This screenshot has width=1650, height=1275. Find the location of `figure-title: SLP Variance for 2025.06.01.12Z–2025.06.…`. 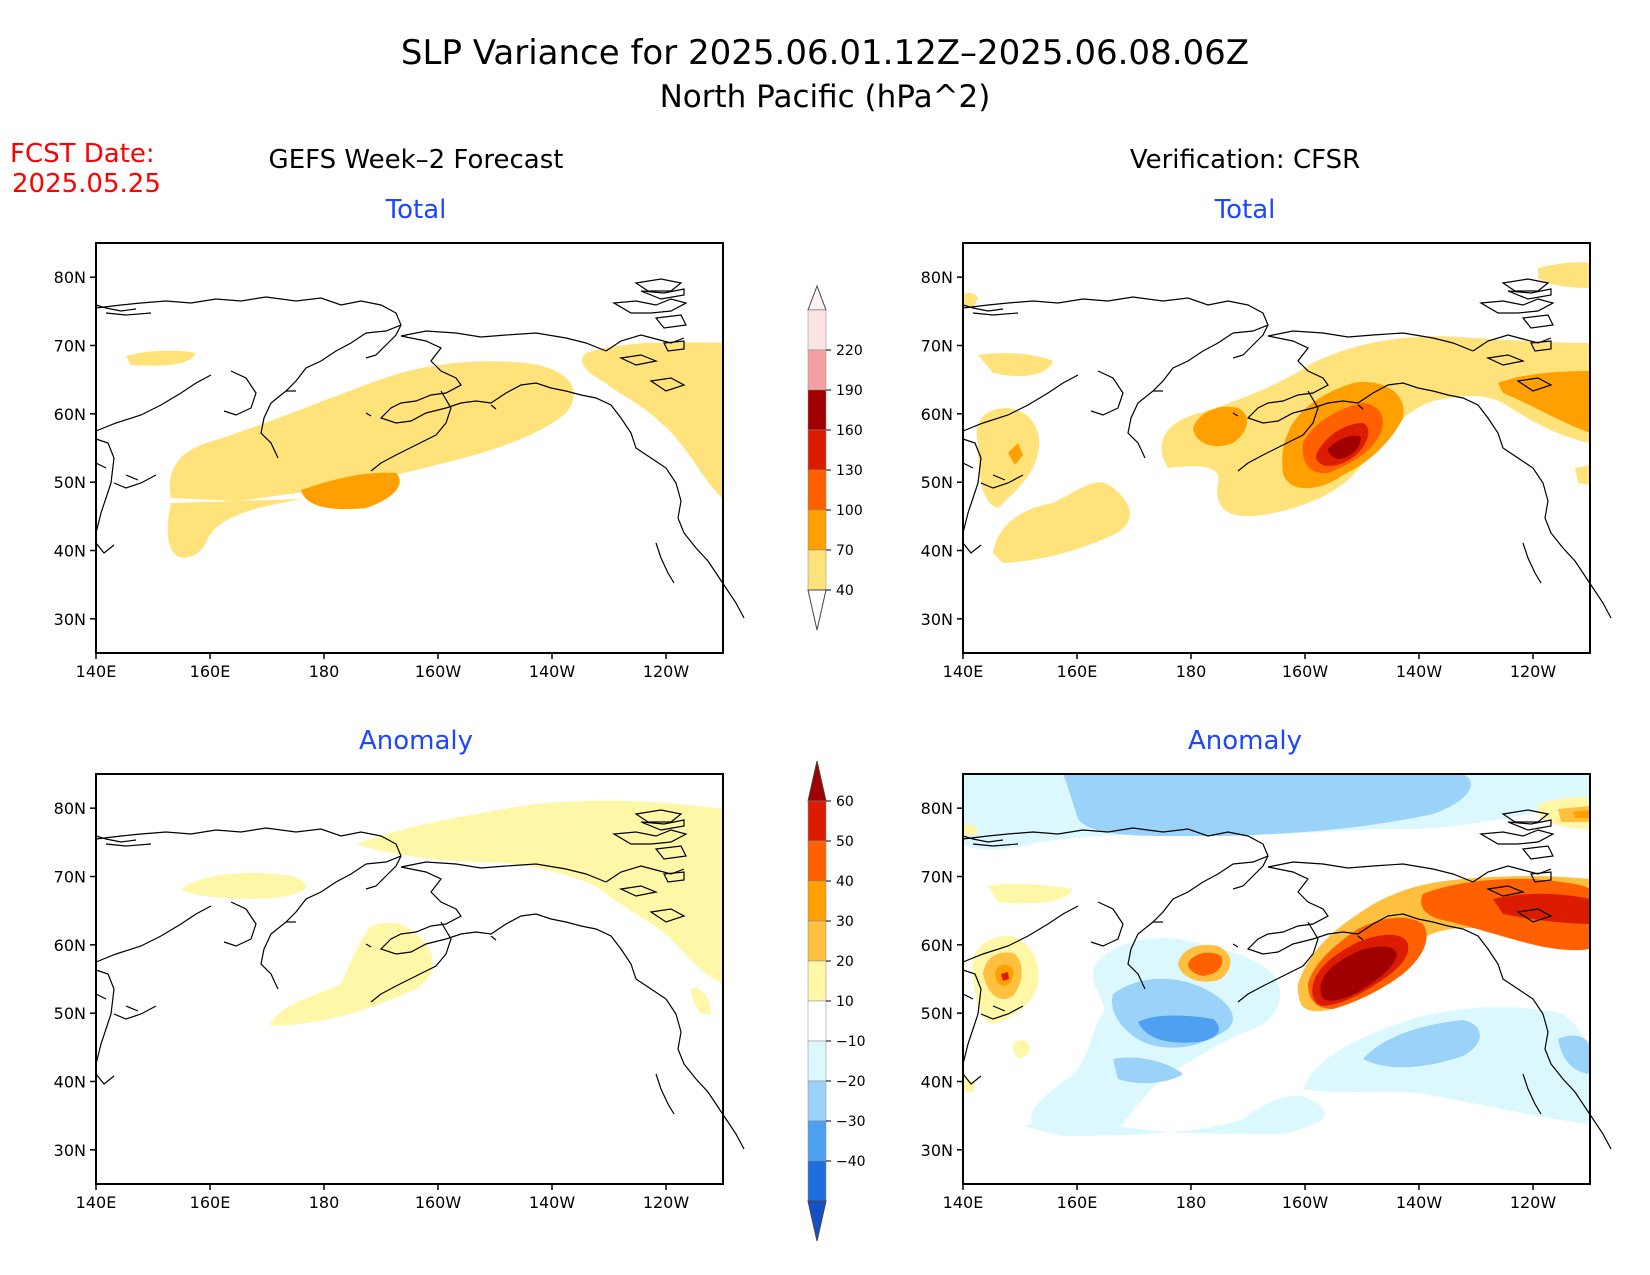

figure-title: SLP Variance for 2025.06.01.12Z–2025.06.… is located at coordinates (825, 53).